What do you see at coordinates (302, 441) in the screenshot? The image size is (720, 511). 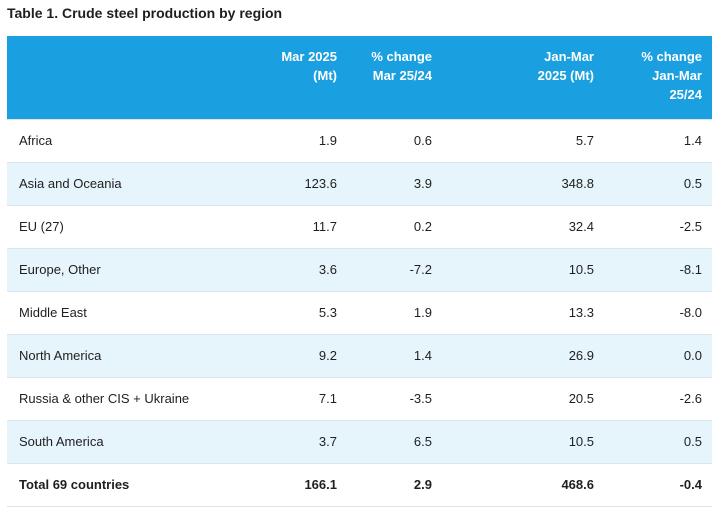 I see `cell-mar2025: 3.7` at bounding box center [302, 441].